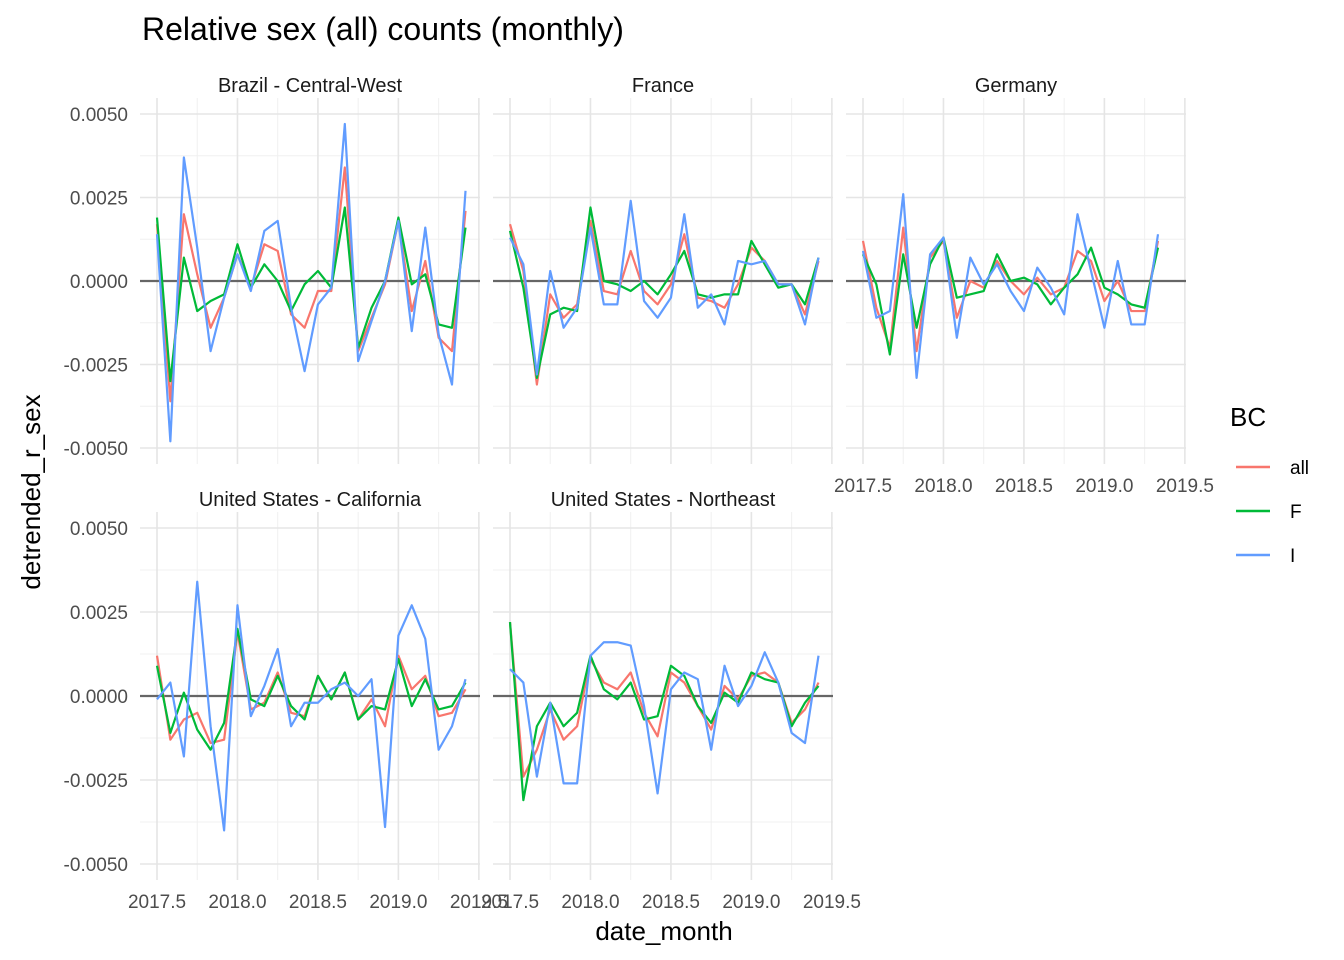  I want to click on legend-label-all: all, so click(1299, 468).